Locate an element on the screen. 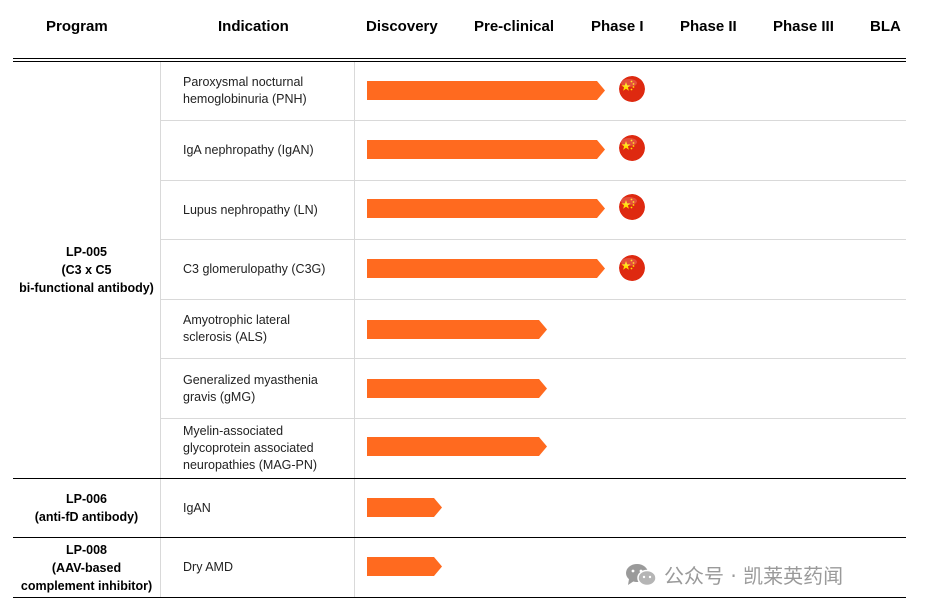 Image resolution: width=927 pixels, height=612 pixels. program-lp-008: LP-008 (AAV-based complement inhibitor) is located at coordinates (86, 568).